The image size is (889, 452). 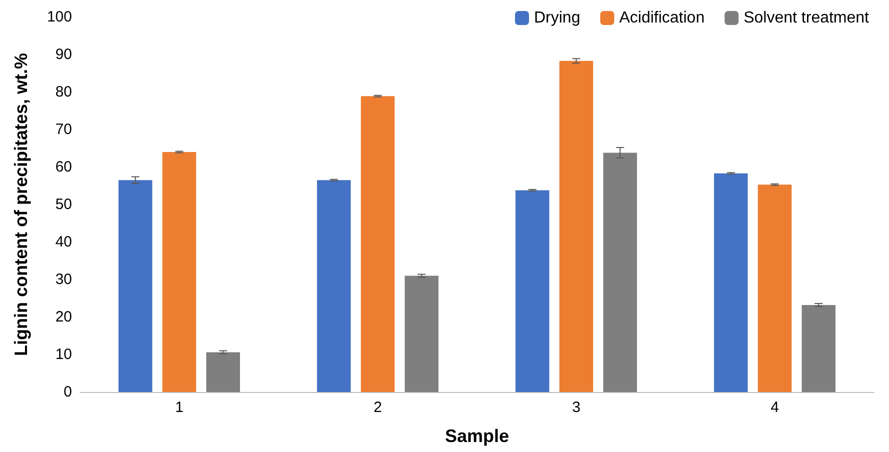 What do you see at coordinates (63, 279) in the screenshot?
I see `y-tick-label: 30` at bounding box center [63, 279].